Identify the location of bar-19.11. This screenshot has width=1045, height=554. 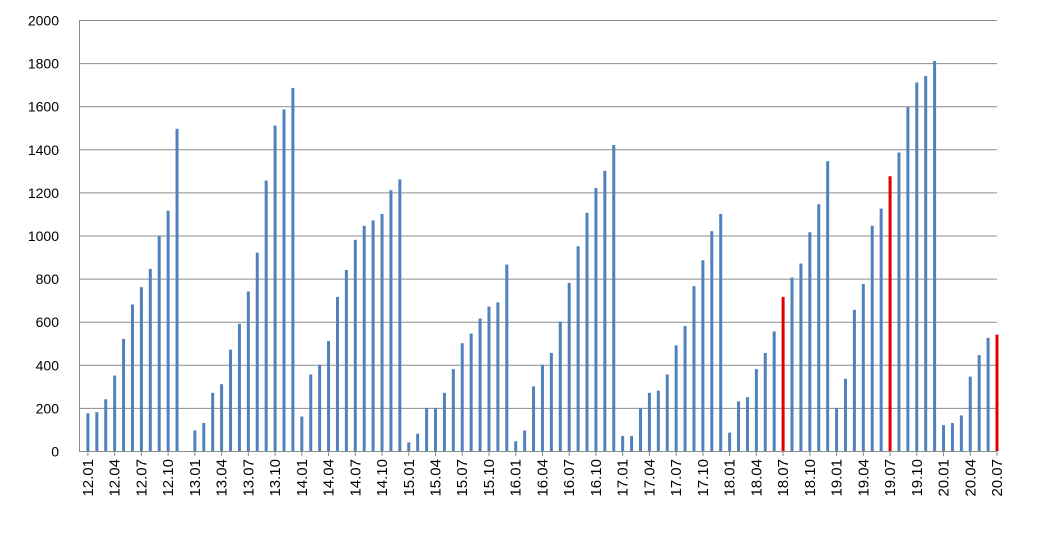
(926, 263).